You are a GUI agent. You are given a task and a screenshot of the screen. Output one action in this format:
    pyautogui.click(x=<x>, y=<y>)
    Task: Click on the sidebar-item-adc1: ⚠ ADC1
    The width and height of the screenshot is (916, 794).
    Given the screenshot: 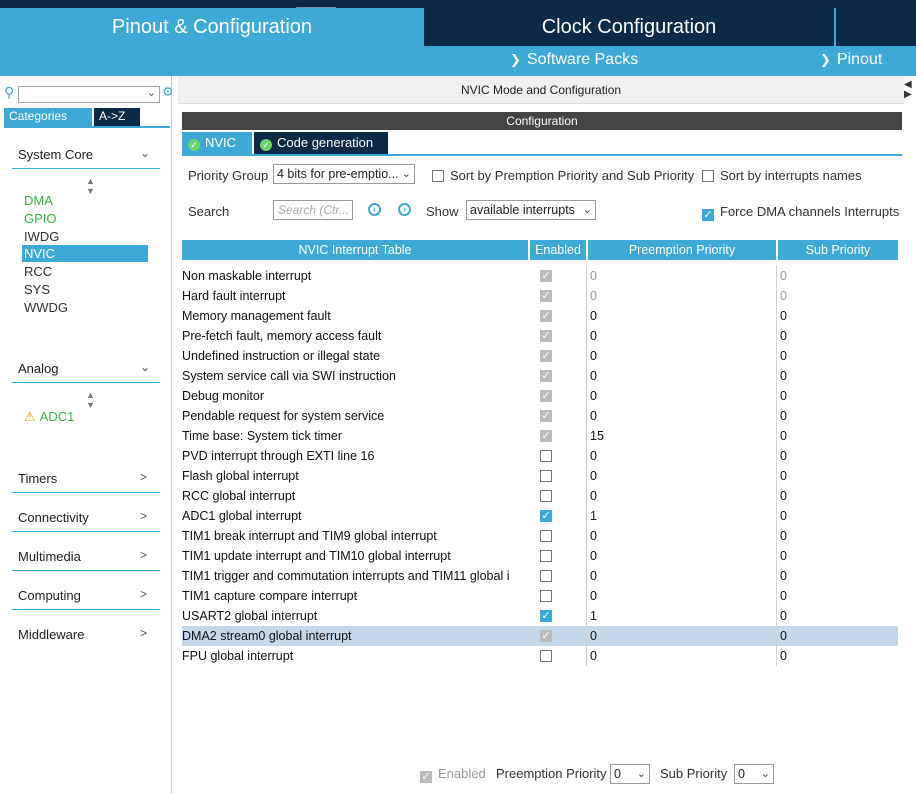 What is the action you would take?
    pyautogui.click(x=85, y=416)
    